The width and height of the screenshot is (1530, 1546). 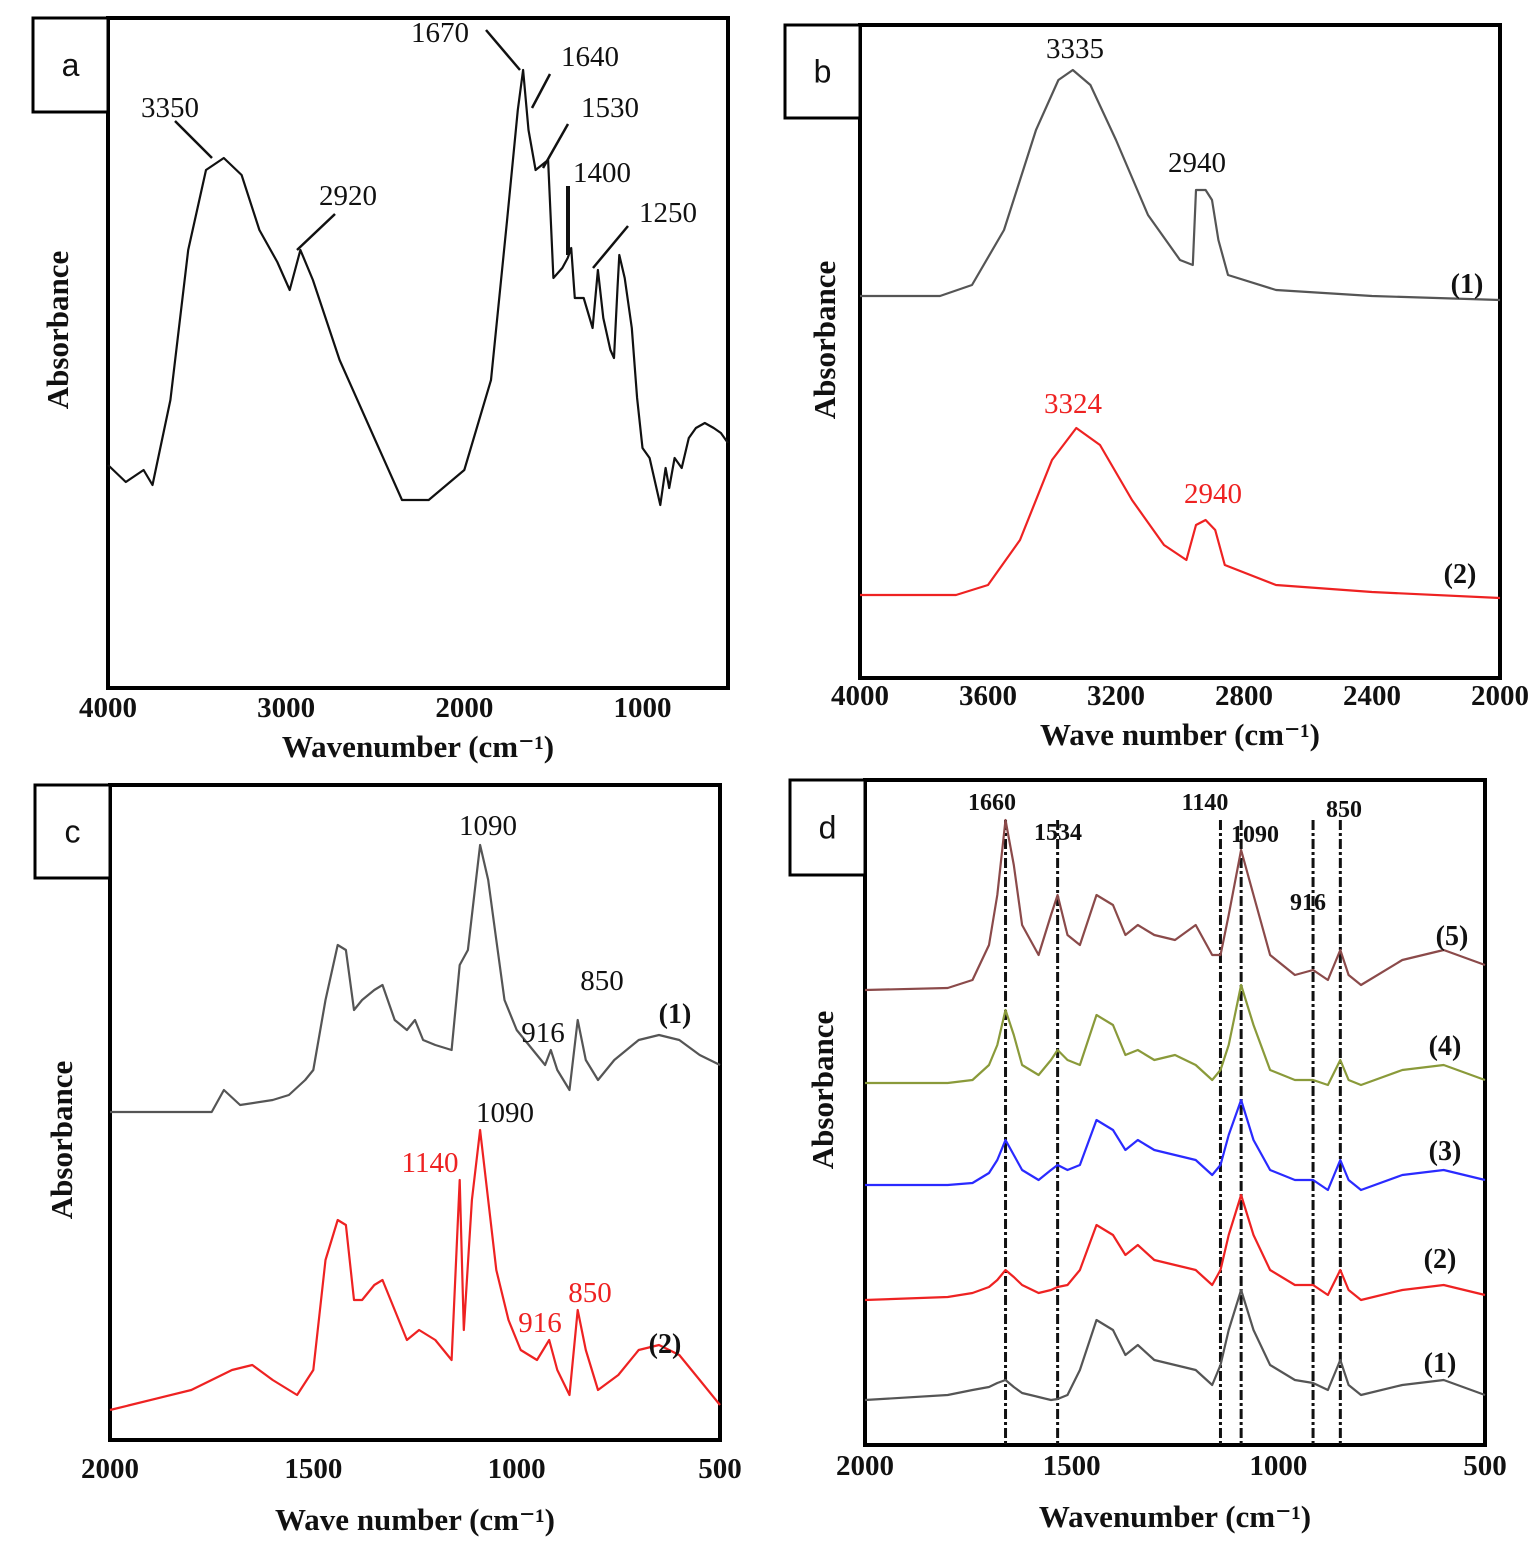 What do you see at coordinates (988, 696) in the screenshot?
I see `x-tick-label: 3600` at bounding box center [988, 696].